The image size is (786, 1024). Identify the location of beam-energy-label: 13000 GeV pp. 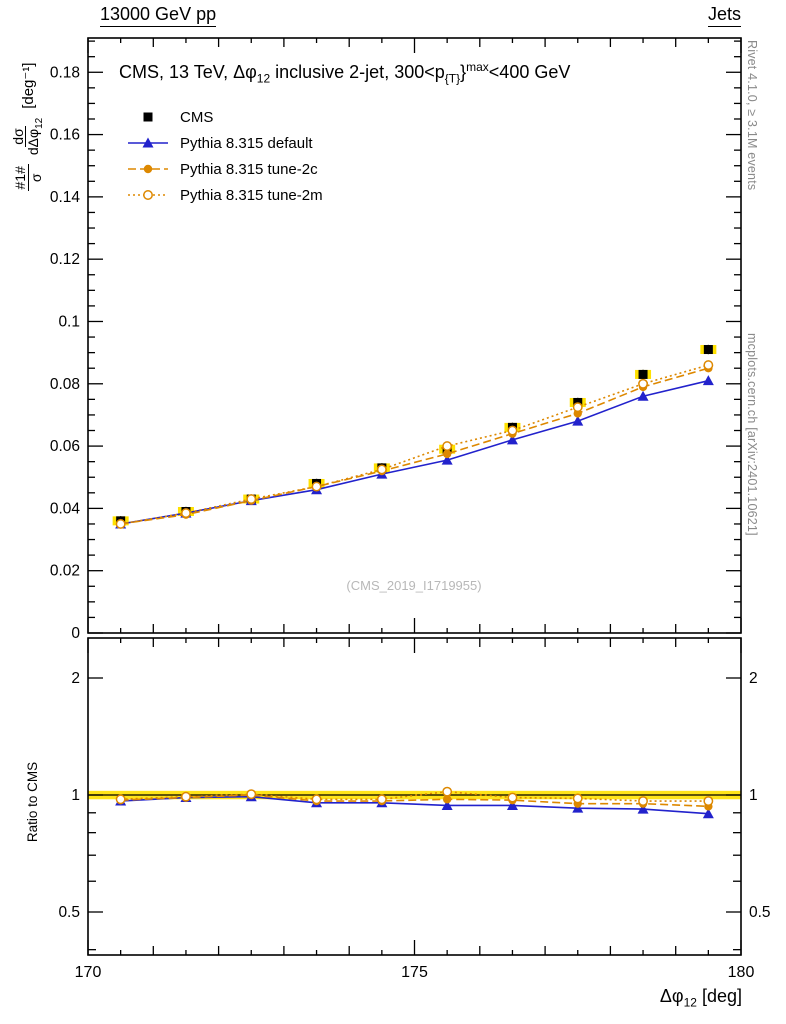
(158, 15).